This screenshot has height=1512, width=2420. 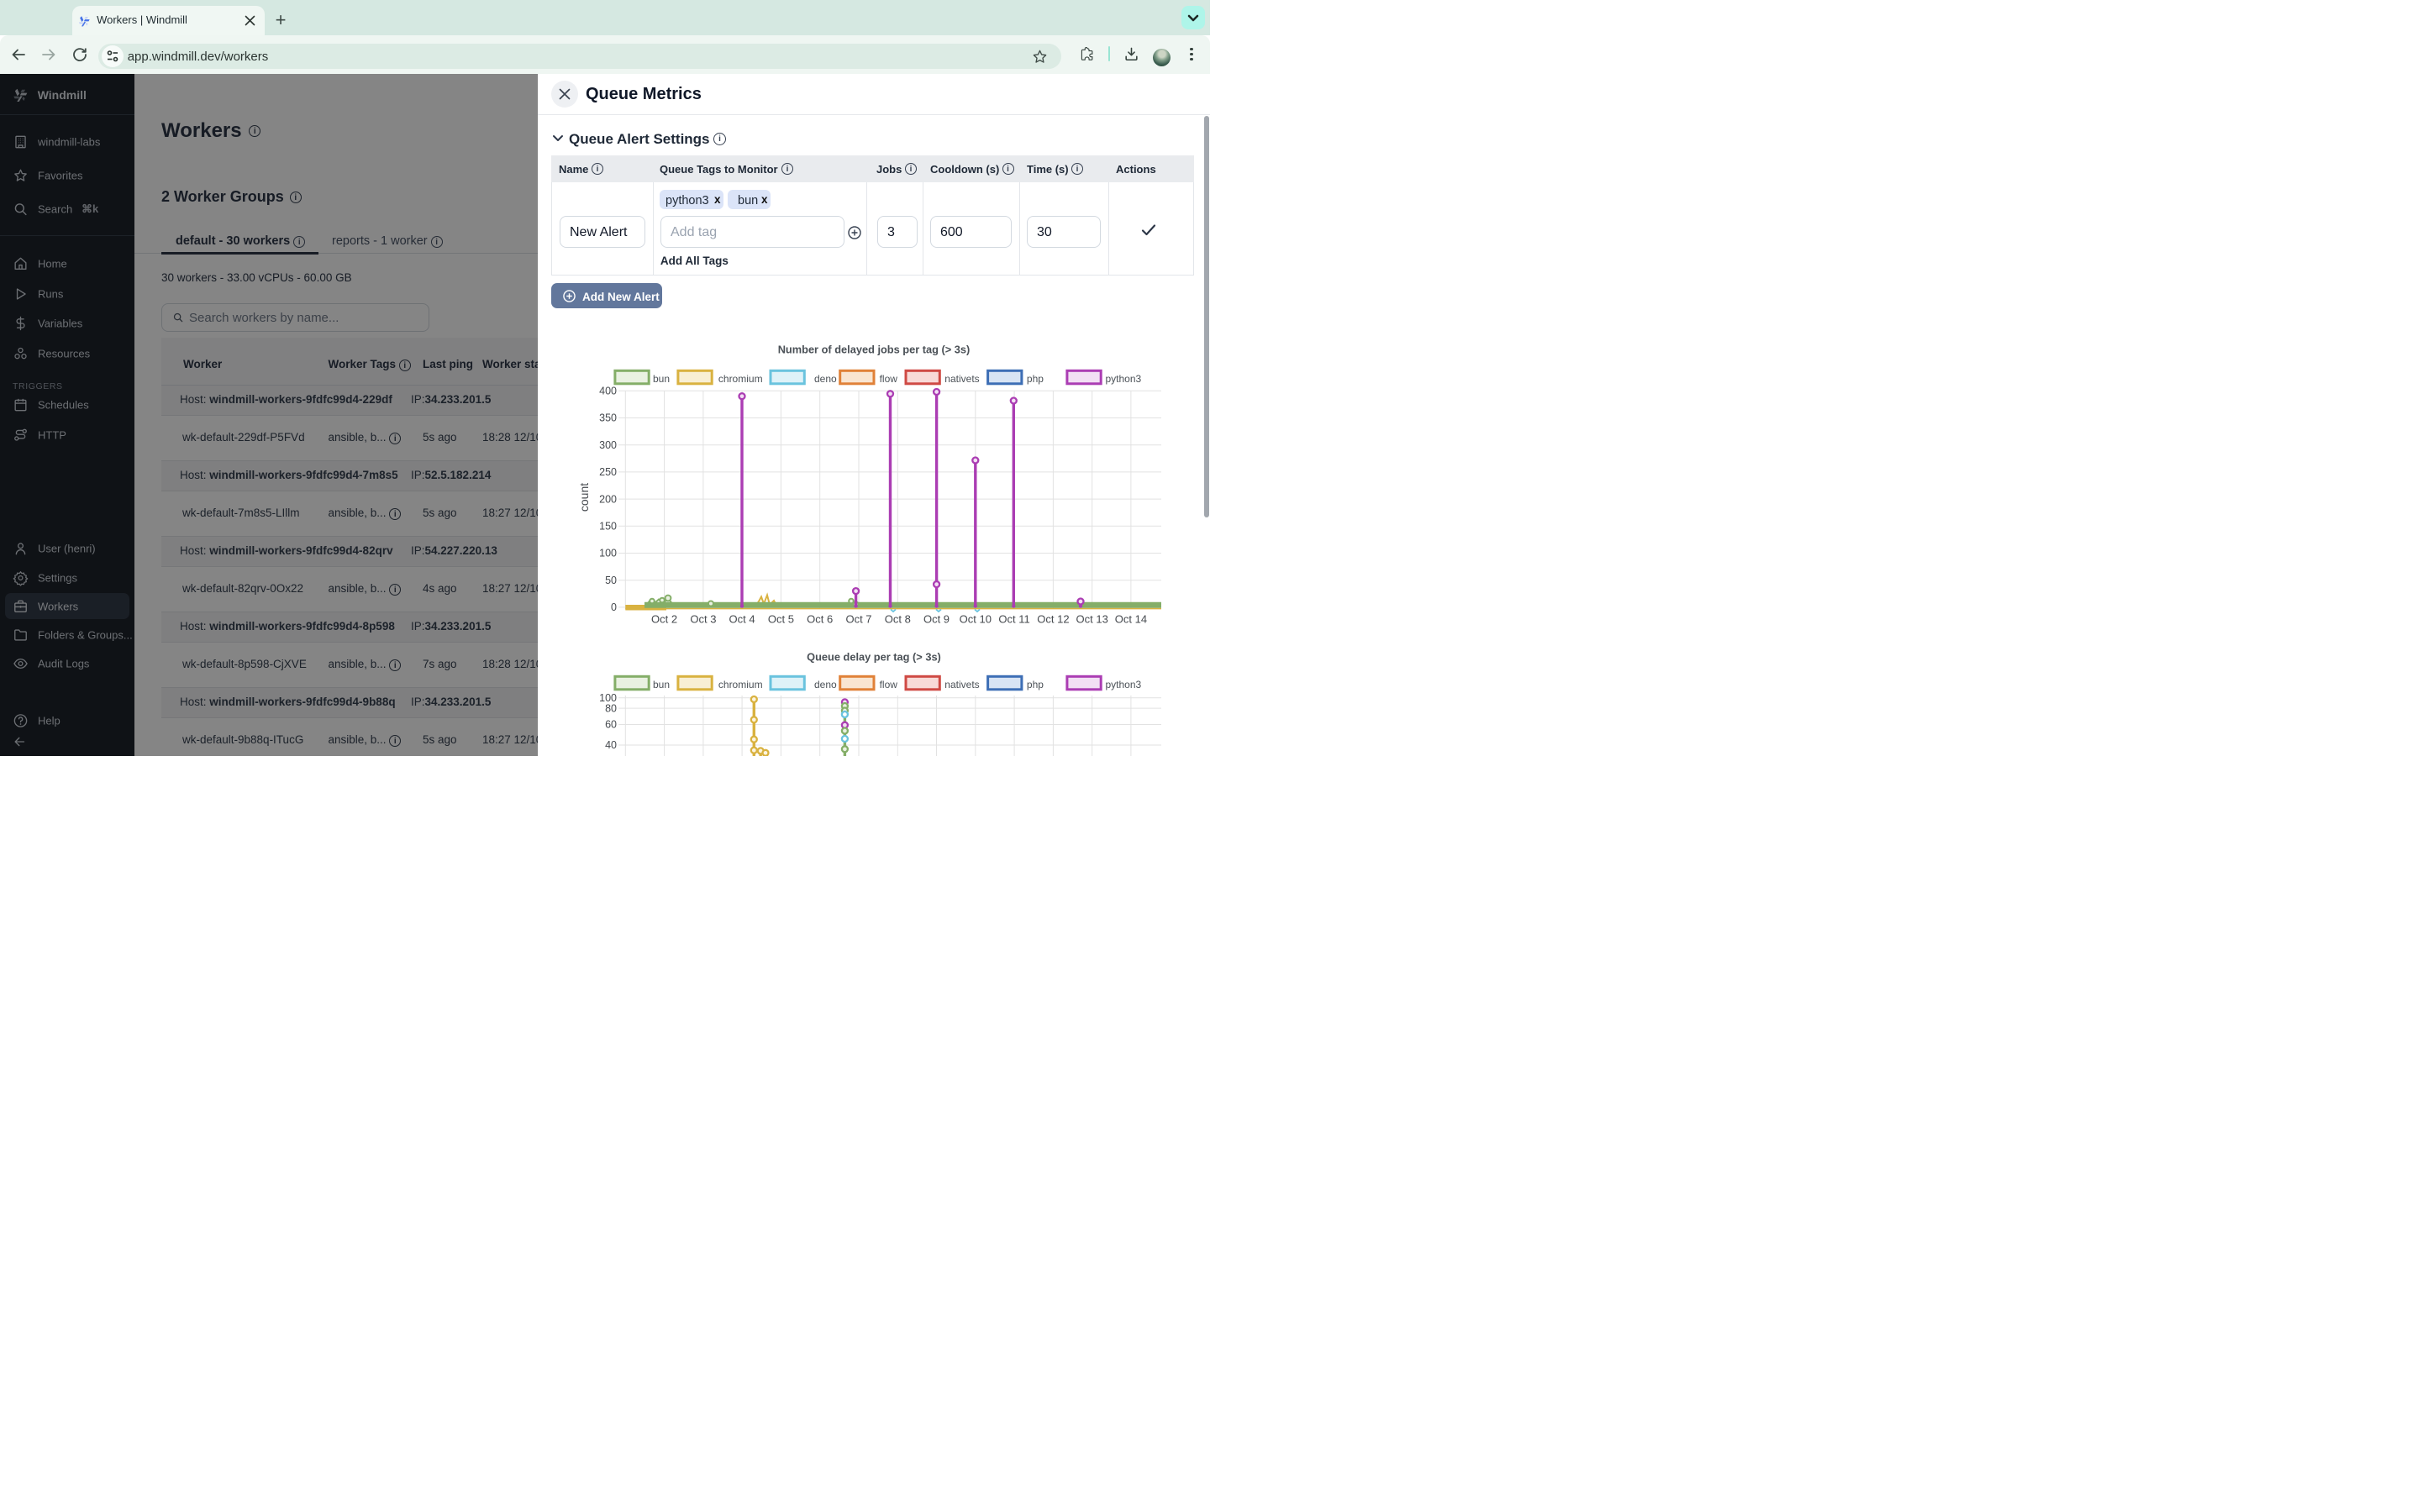 I want to click on svg-text: Oct 2, so click(x=664, y=619).